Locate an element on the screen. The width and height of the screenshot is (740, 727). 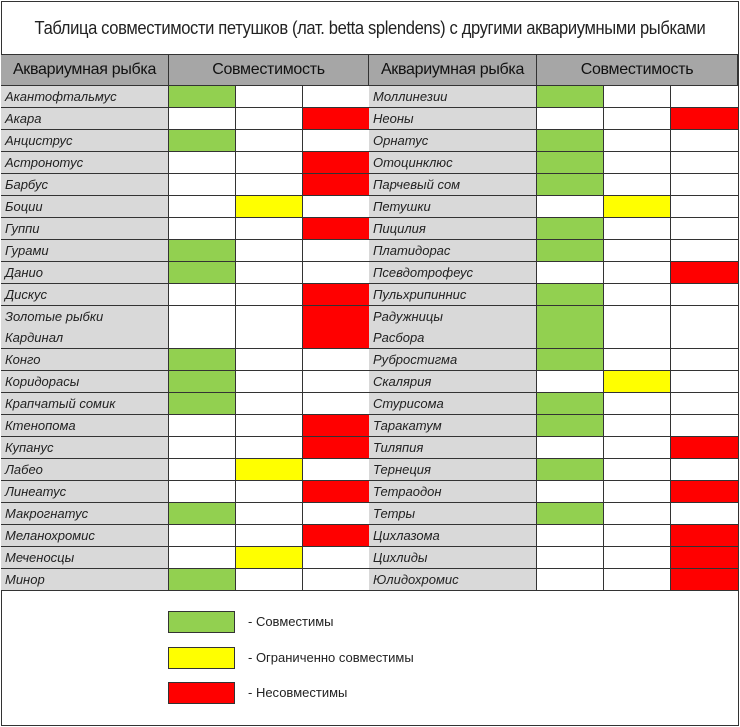
fish-name: Конго is located at coordinates (85, 360).